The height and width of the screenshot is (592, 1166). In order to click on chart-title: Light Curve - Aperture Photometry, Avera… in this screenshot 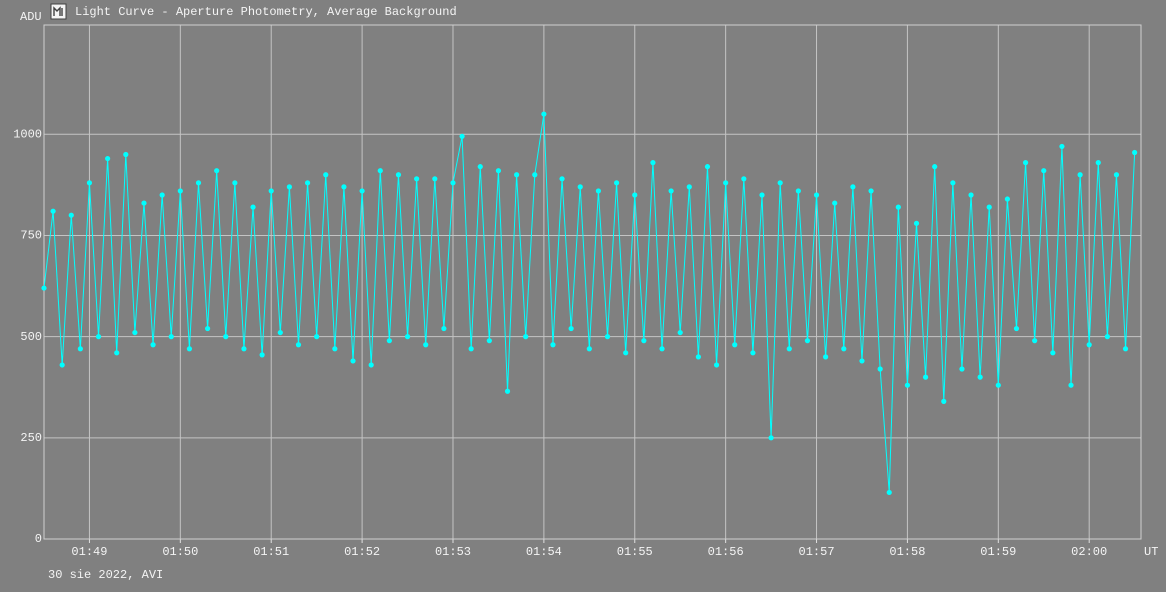, I will do `click(266, 12)`.